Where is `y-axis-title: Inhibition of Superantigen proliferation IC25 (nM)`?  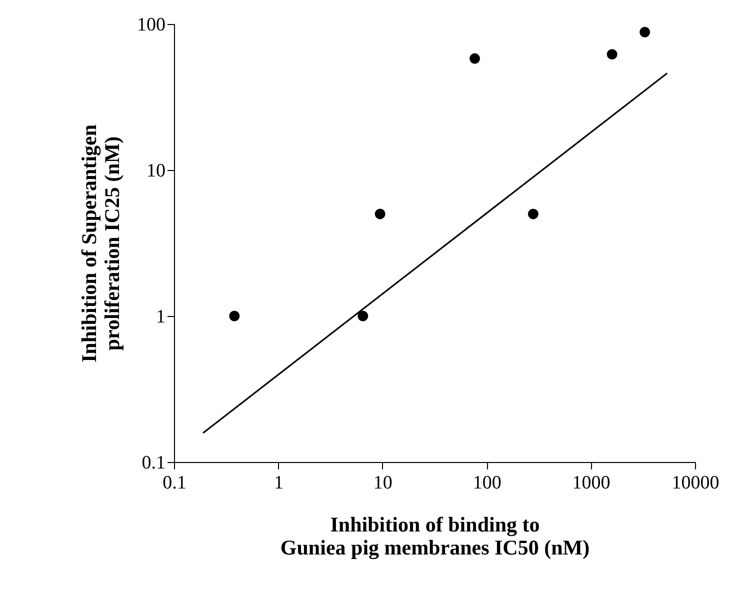 y-axis-title: Inhibition of Superantigen proliferation IC25 (nM) is located at coordinates (100, 243).